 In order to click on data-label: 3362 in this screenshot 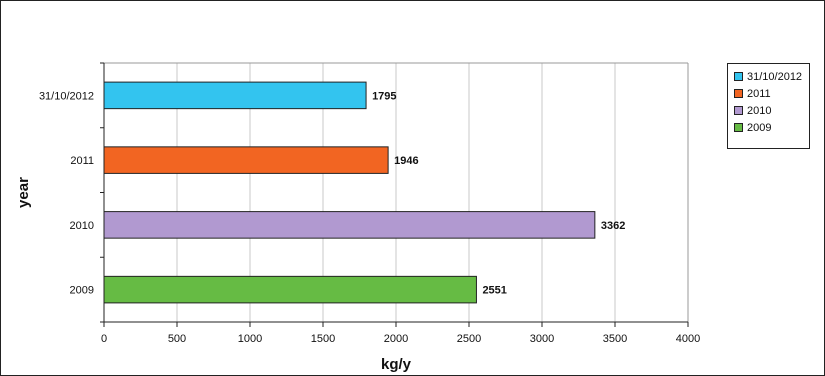, I will do `click(613, 226)`.